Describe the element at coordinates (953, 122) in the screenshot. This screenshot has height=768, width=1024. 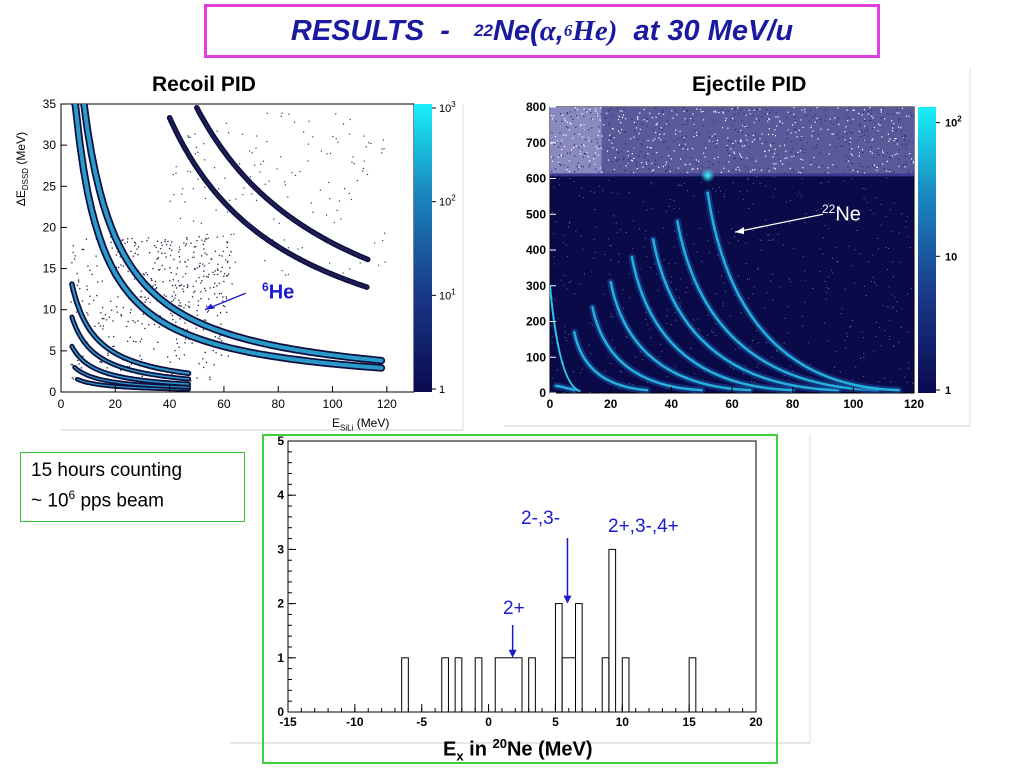
I see `ejectile-cbar-label: 102` at that location.